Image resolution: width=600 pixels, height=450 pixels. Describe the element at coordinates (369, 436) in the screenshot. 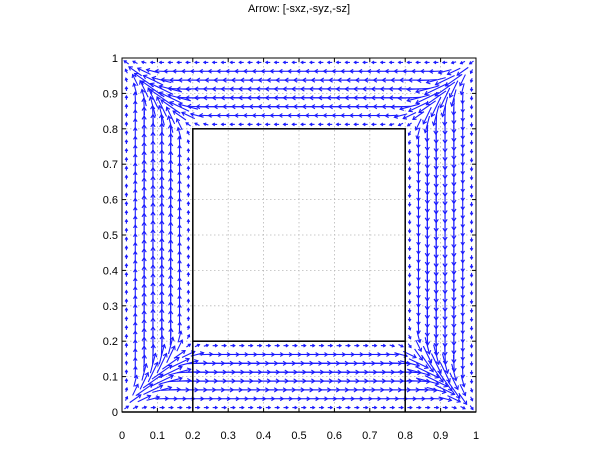

I see `x-tick-label: 0.7` at that location.